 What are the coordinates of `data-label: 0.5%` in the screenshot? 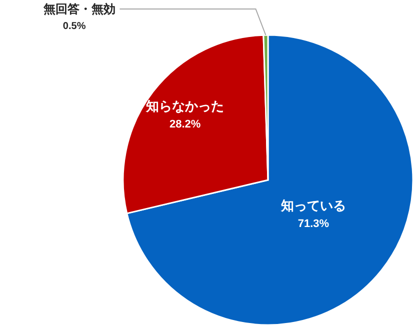 It's located at (74, 26).